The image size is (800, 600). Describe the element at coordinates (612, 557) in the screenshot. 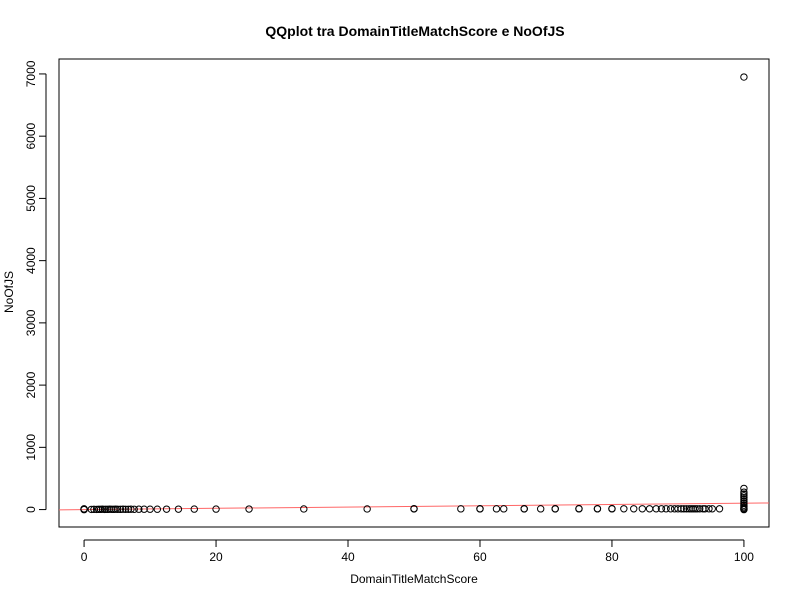

I see `x-tick-label: 80` at that location.